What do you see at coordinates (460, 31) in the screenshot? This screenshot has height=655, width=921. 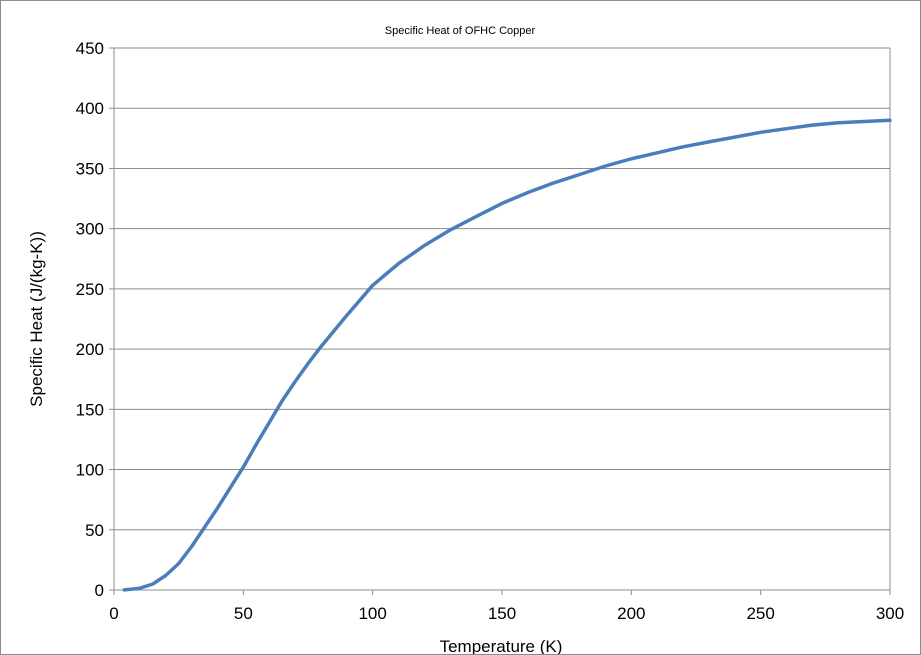 I see `chart-title: Specific Heat of OFHC Copper` at bounding box center [460, 31].